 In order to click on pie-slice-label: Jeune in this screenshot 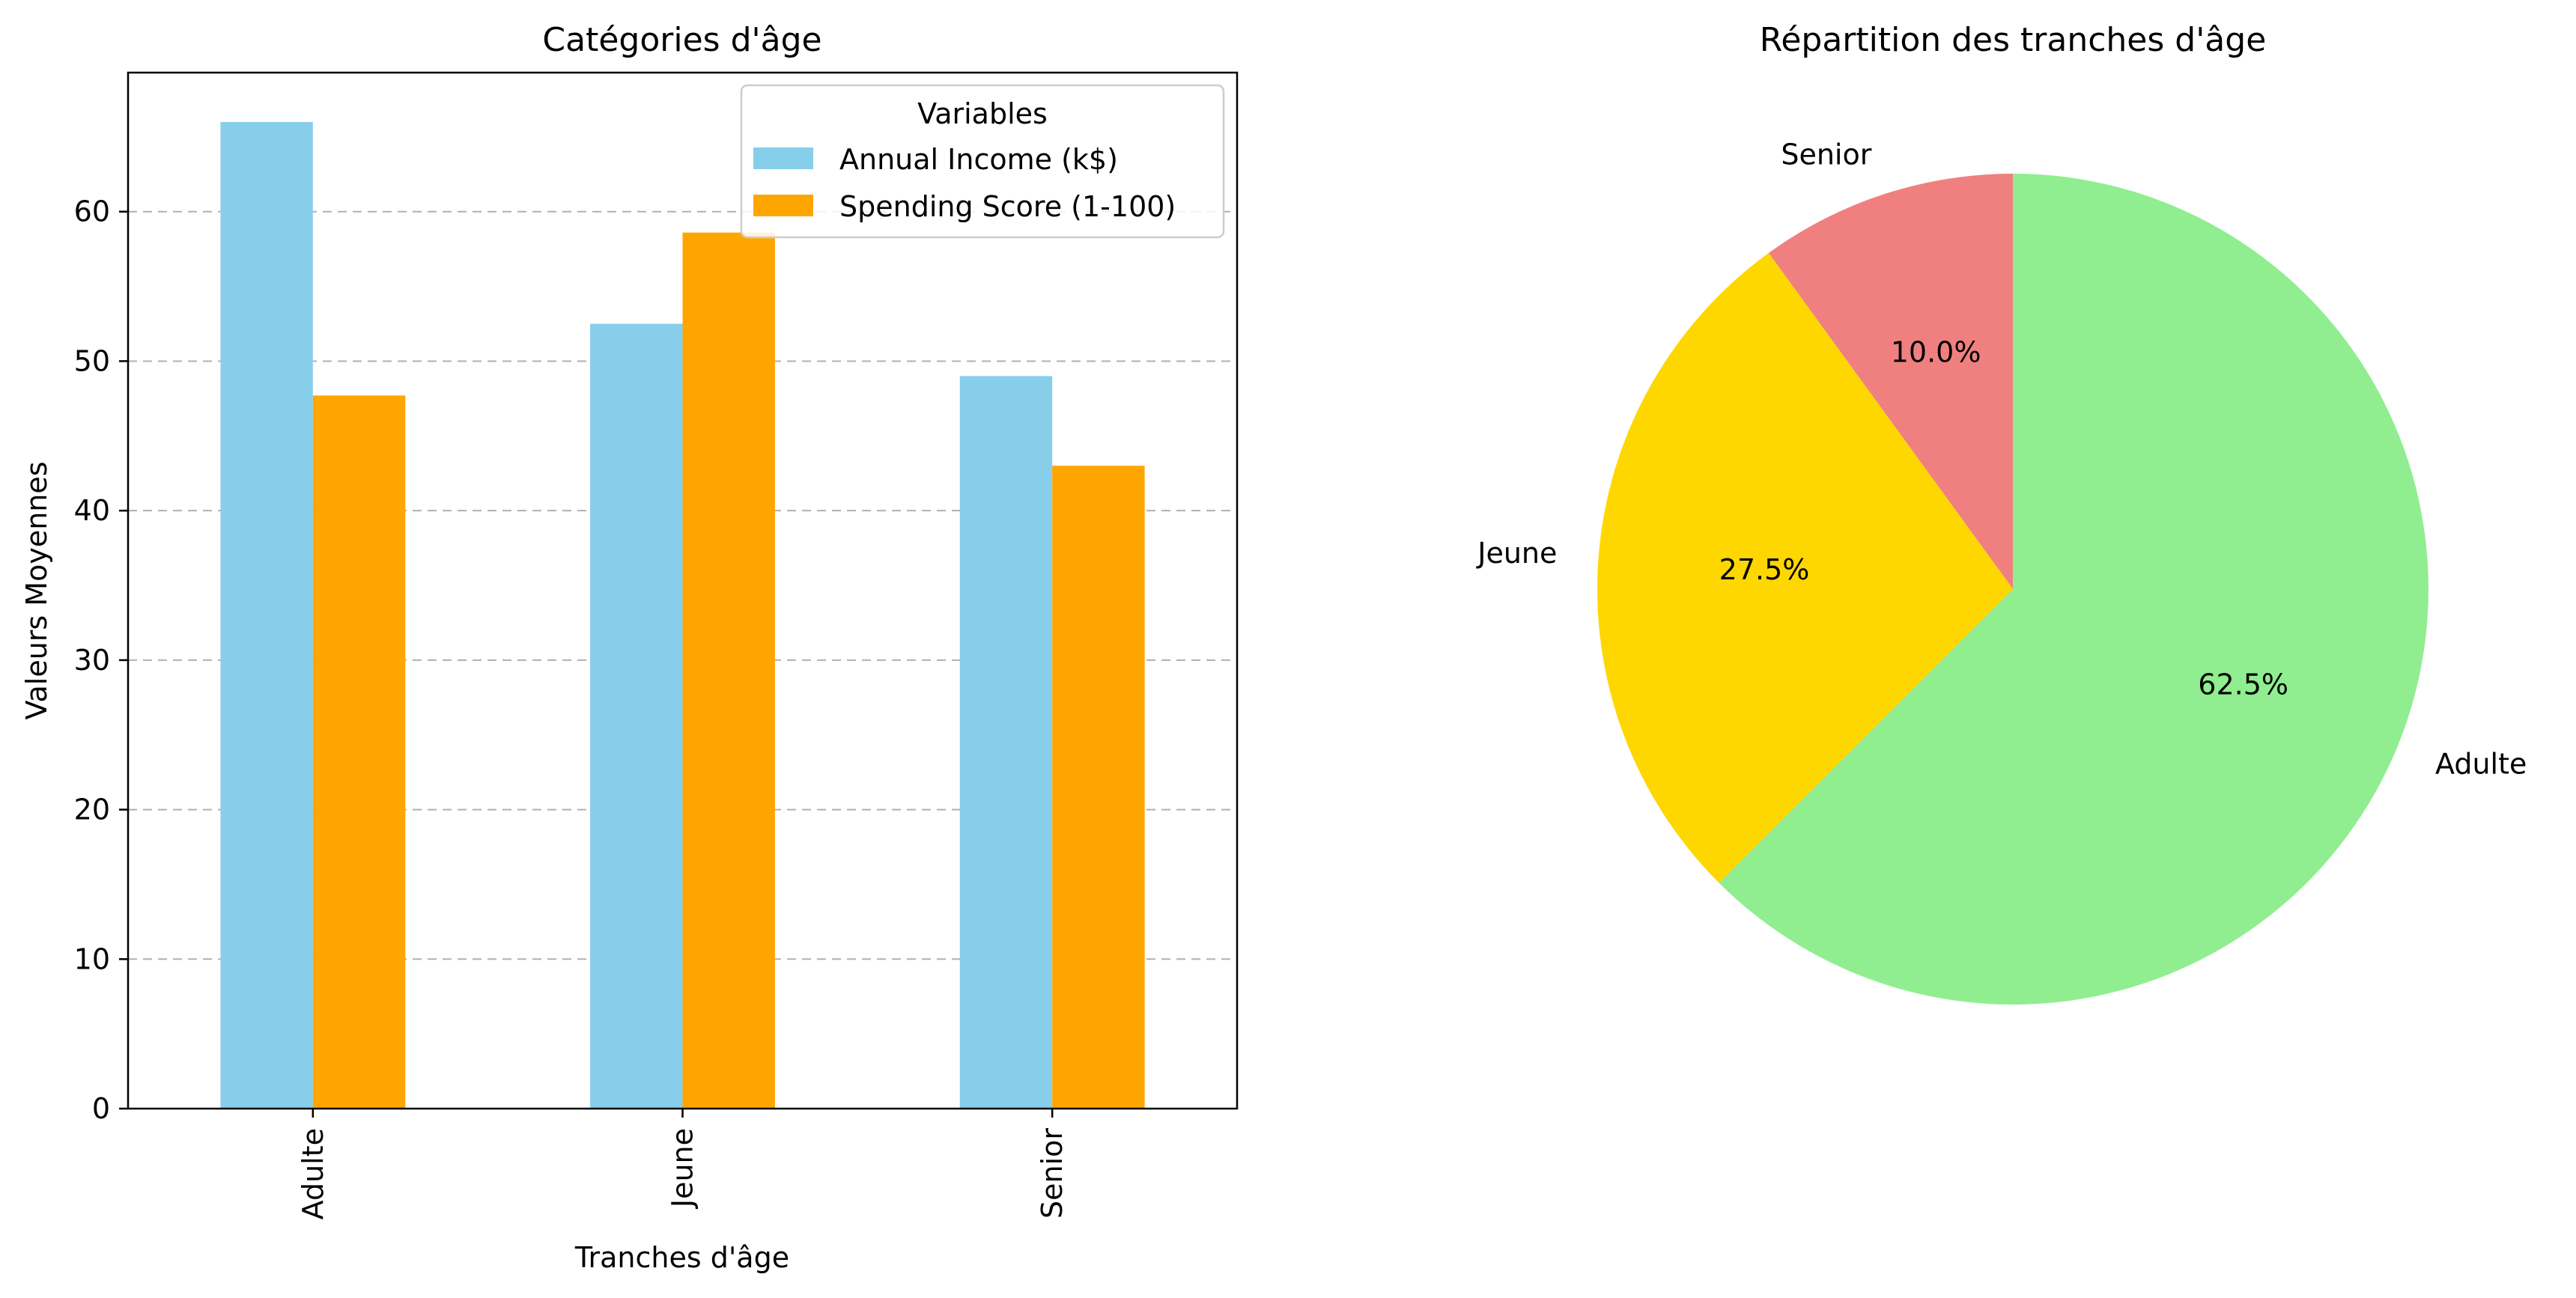, I will do `click(1516, 553)`.